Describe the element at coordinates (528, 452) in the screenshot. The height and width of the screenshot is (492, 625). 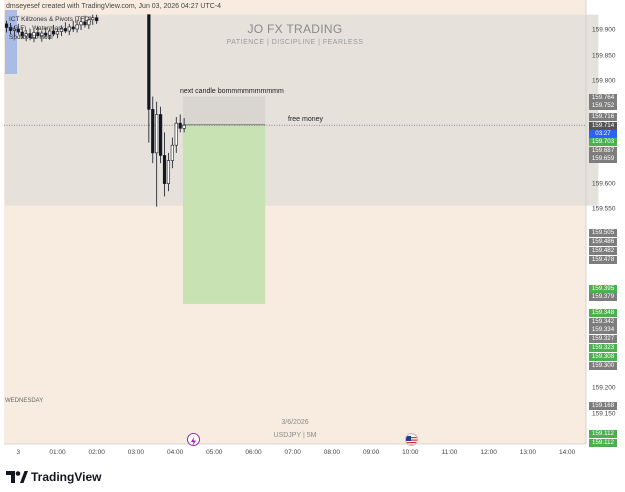
I see `time-tick-label: 13:00` at that location.